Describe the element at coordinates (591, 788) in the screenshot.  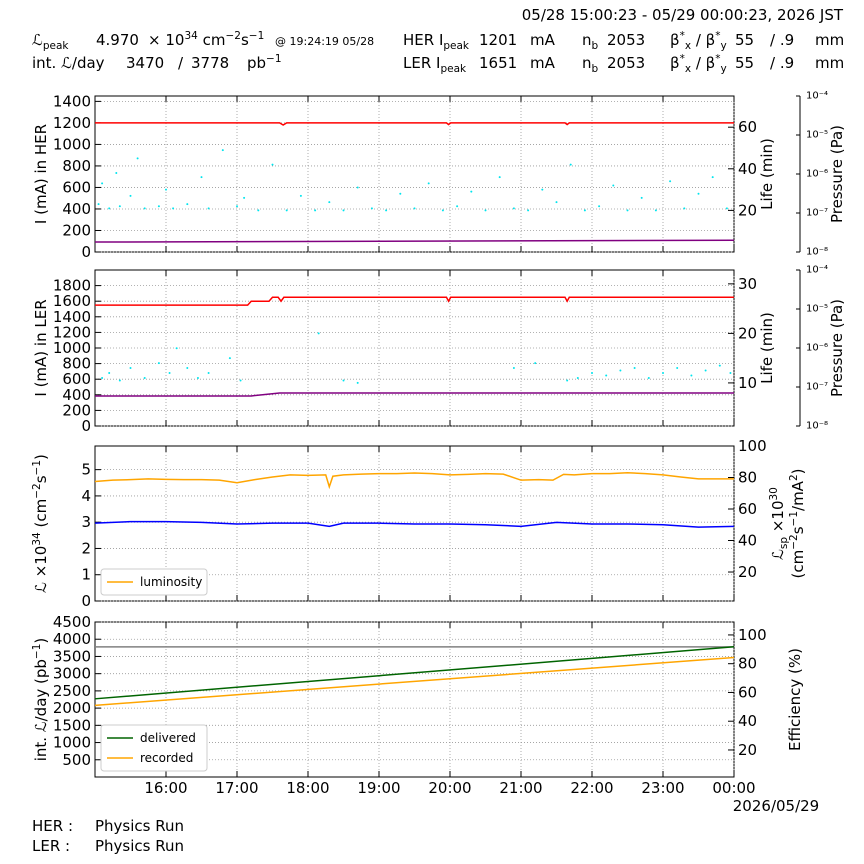
I see `x-tick-label: 22:00` at that location.